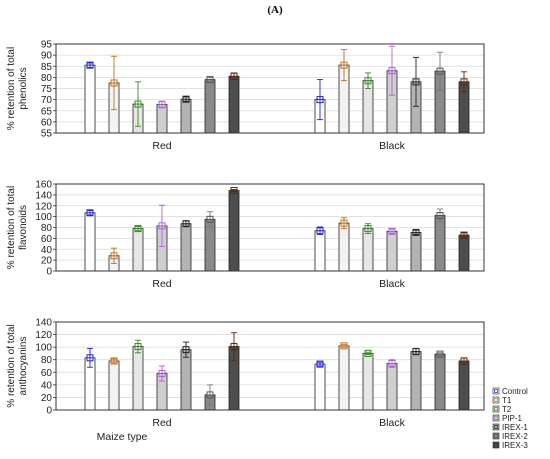  I want to click on y-tick-label: 160, so click(43, 185).